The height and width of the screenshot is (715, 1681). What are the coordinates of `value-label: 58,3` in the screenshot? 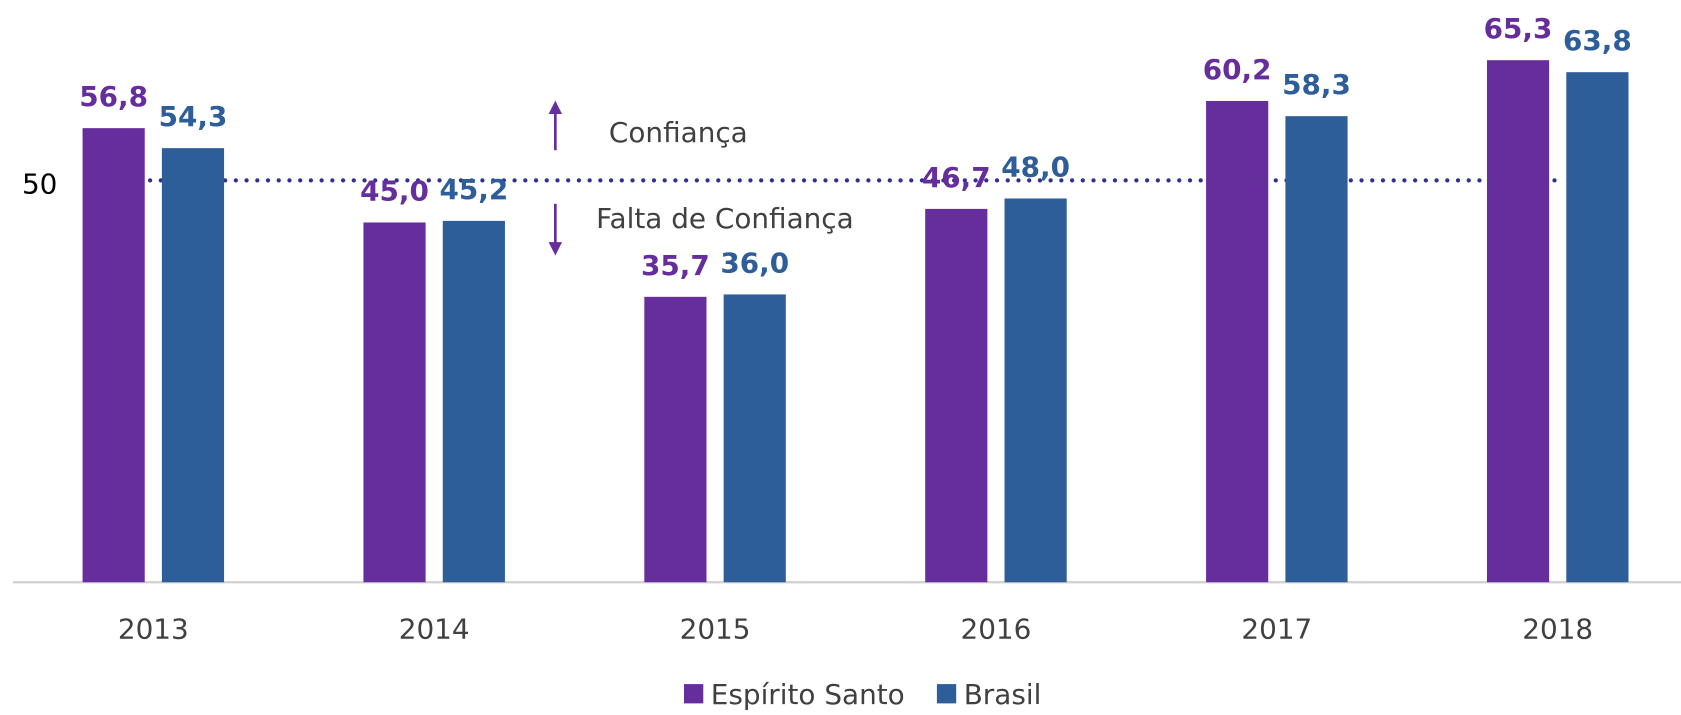 It's located at (1316, 84).